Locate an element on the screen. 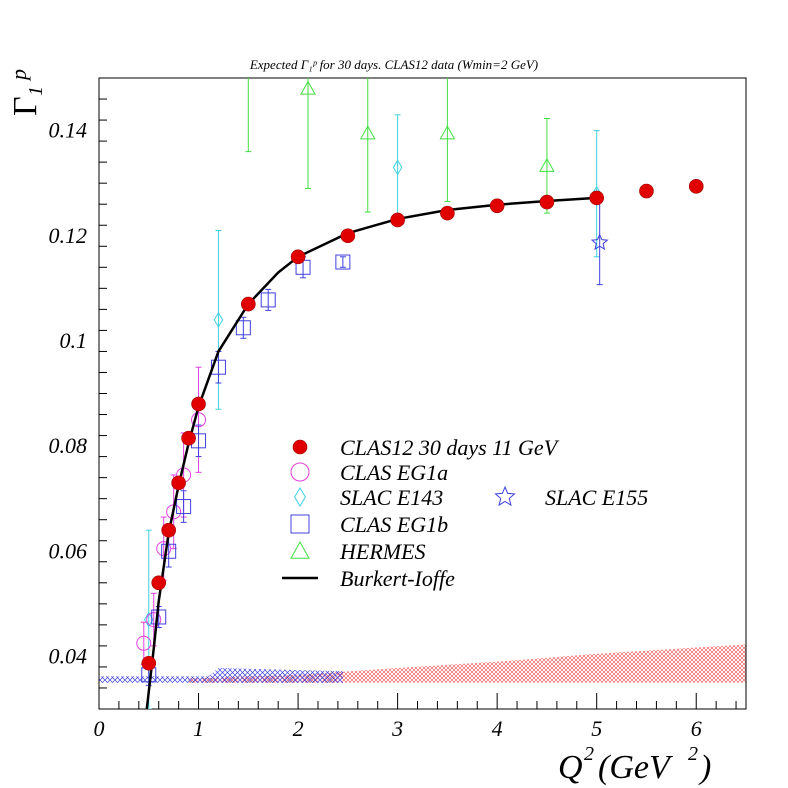  y-axis-label: Γ 1 p is located at coordinates (26, 92).